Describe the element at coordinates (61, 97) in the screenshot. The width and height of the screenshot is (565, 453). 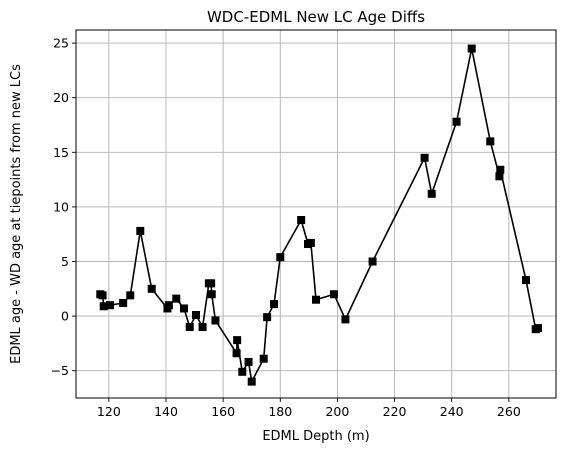
I see `y-tick-label: 20` at that location.